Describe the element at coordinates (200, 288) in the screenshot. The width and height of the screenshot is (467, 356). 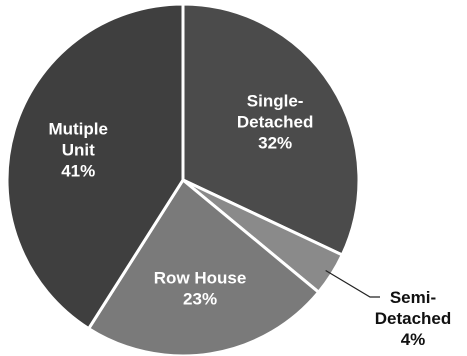
I see `data-label-row-house: Row House 23%` at that location.